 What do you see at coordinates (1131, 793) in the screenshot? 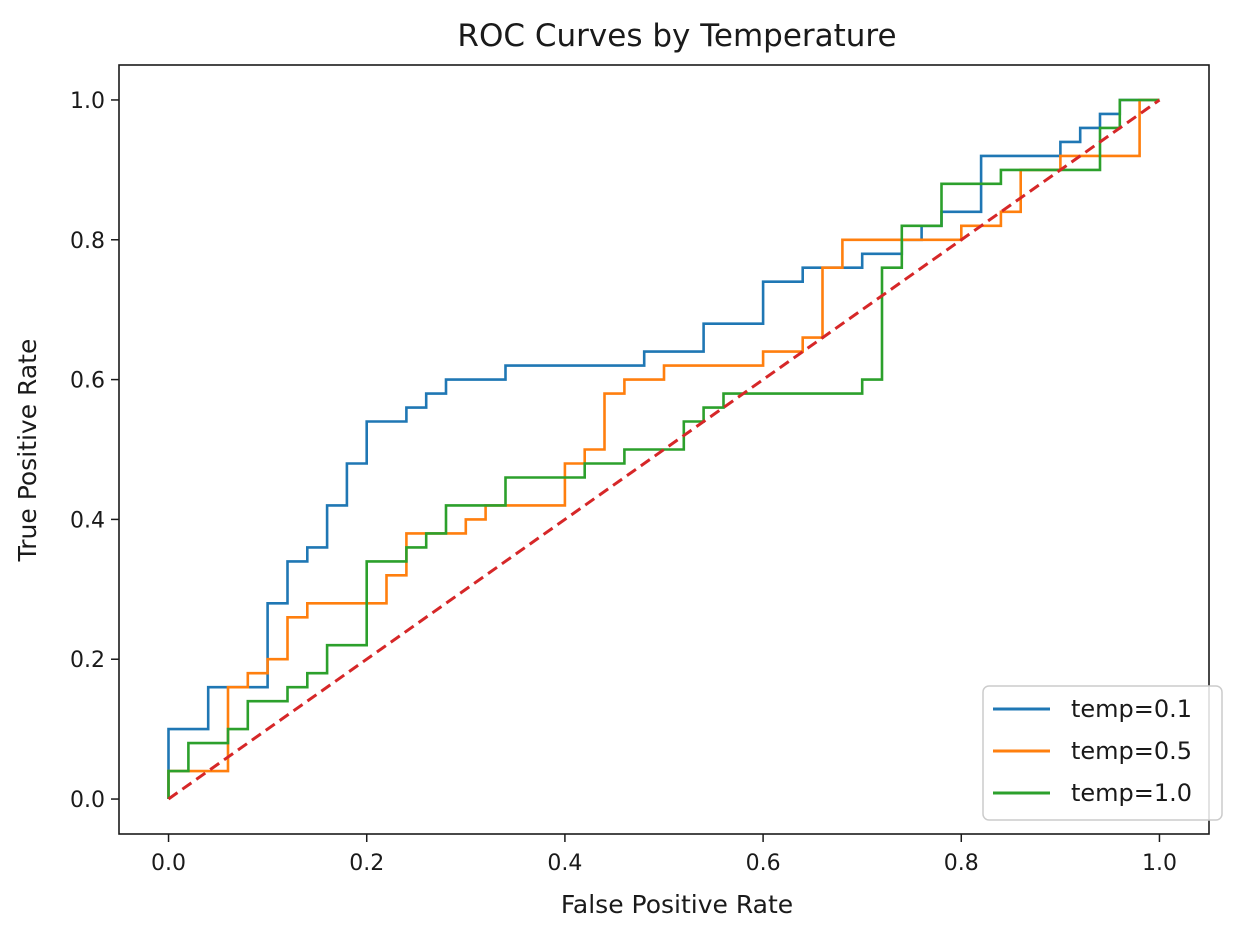
I see `legend-label: temp=1.0` at bounding box center [1131, 793].